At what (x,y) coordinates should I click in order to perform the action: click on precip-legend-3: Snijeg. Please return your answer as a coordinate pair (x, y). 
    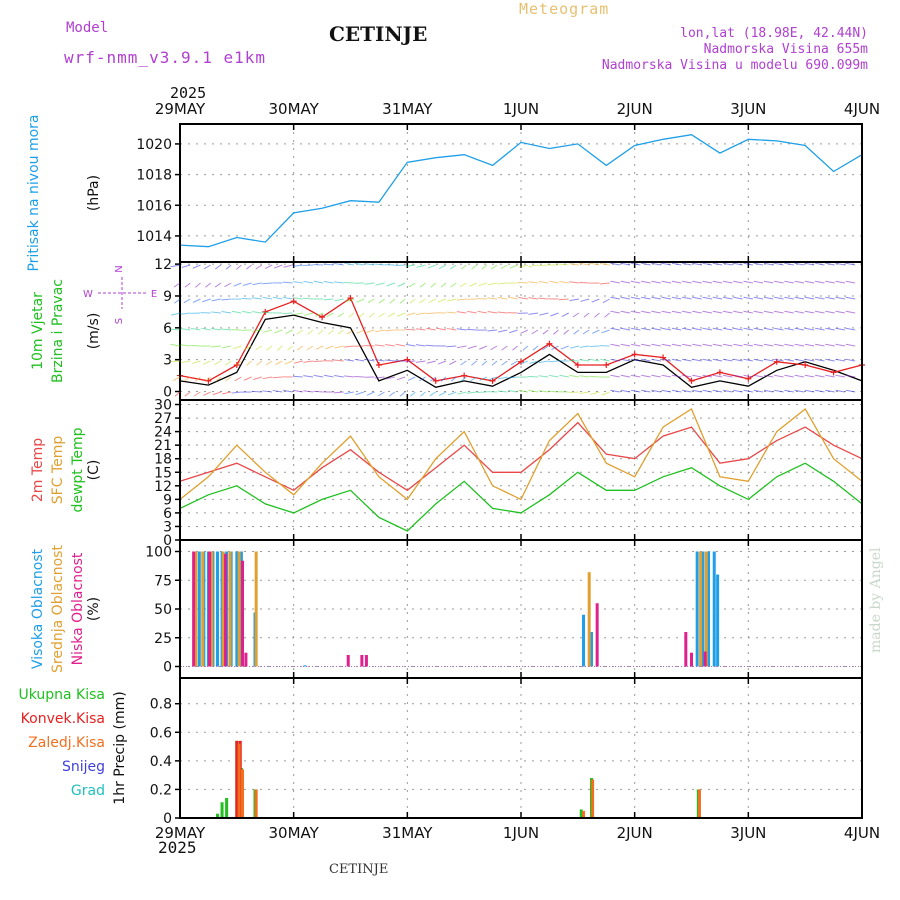
    Looking at the image, I should click on (83, 767).